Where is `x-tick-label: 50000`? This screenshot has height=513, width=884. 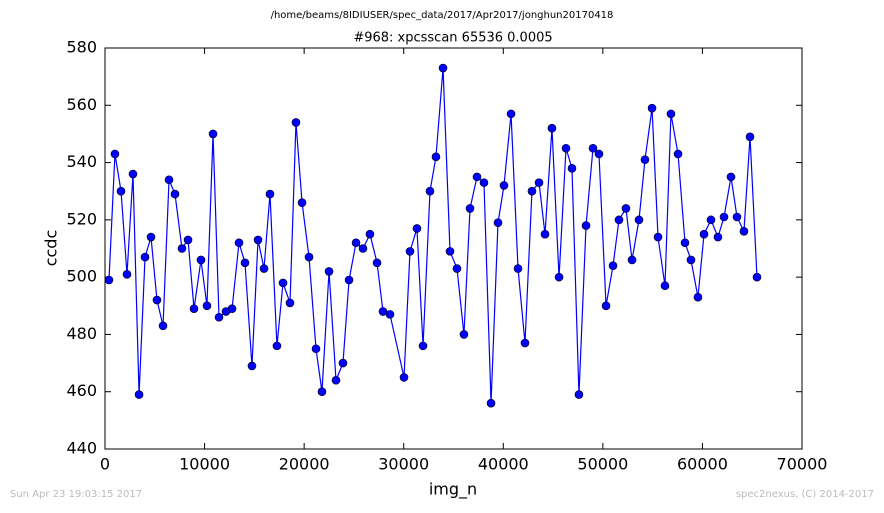 x-tick-label: 50000 is located at coordinates (602, 464).